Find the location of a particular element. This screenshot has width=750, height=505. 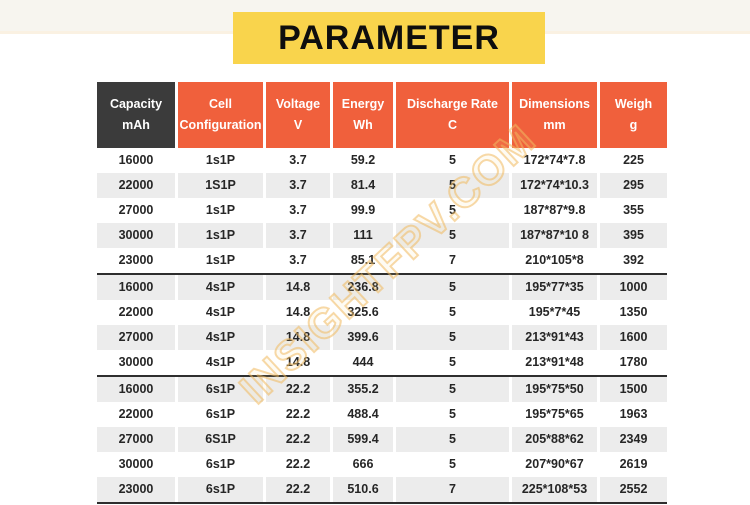

cell-dimensions: 207*90*67 is located at coordinates (554, 464).